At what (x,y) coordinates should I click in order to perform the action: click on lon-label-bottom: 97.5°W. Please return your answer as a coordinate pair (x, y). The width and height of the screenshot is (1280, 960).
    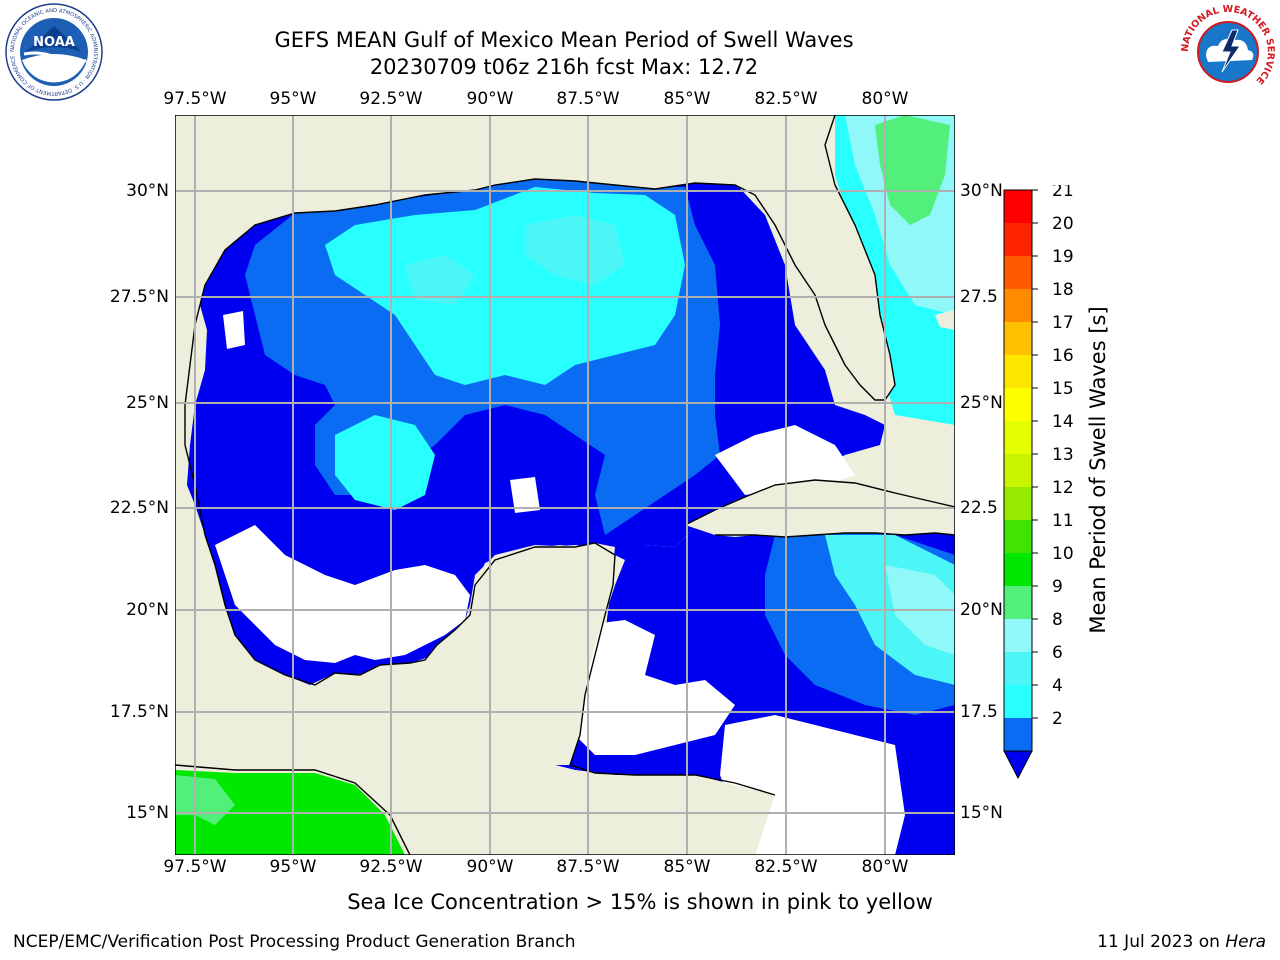
    Looking at the image, I should click on (195, 867).